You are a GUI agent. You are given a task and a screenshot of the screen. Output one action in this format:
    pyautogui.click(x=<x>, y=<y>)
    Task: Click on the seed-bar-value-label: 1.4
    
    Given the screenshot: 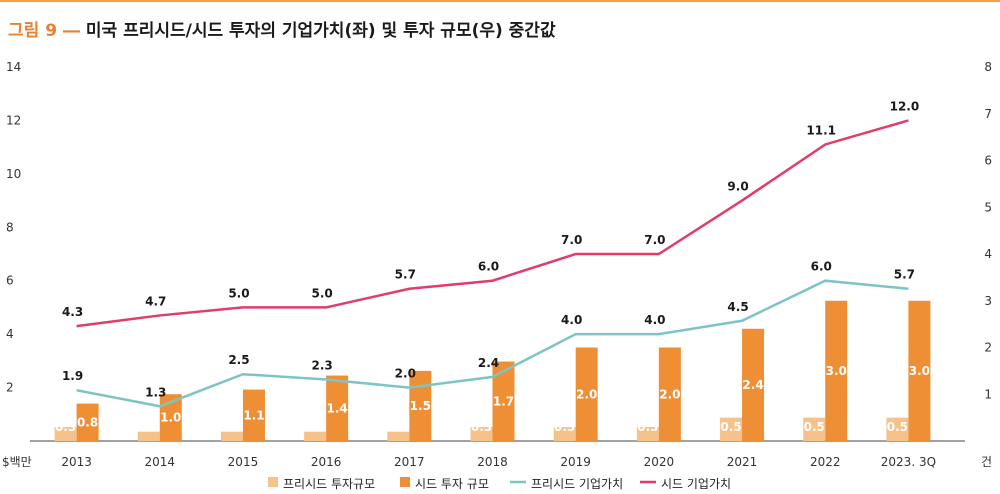 What is the action you would take?
    pyautogui.click(x=337, y=408)
    